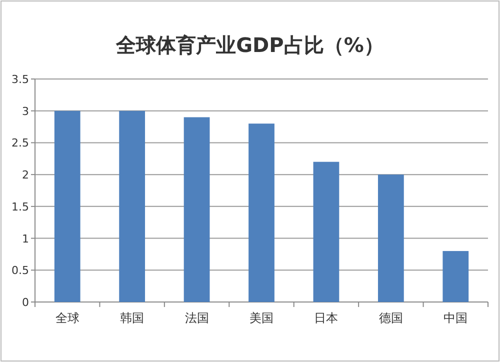  What do you see at coordinates (67, 318) in the screenshot?
I see `x-tick-label: 全球` at bounding box center [67, 318].